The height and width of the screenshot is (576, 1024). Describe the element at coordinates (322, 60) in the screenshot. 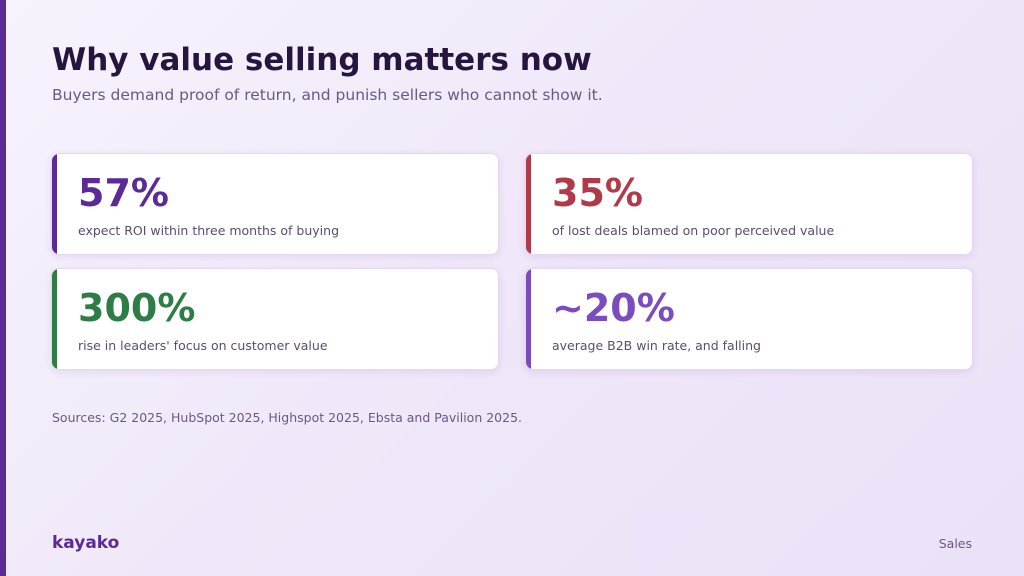

I see `slide-title: Why value selling matters now` at that location.